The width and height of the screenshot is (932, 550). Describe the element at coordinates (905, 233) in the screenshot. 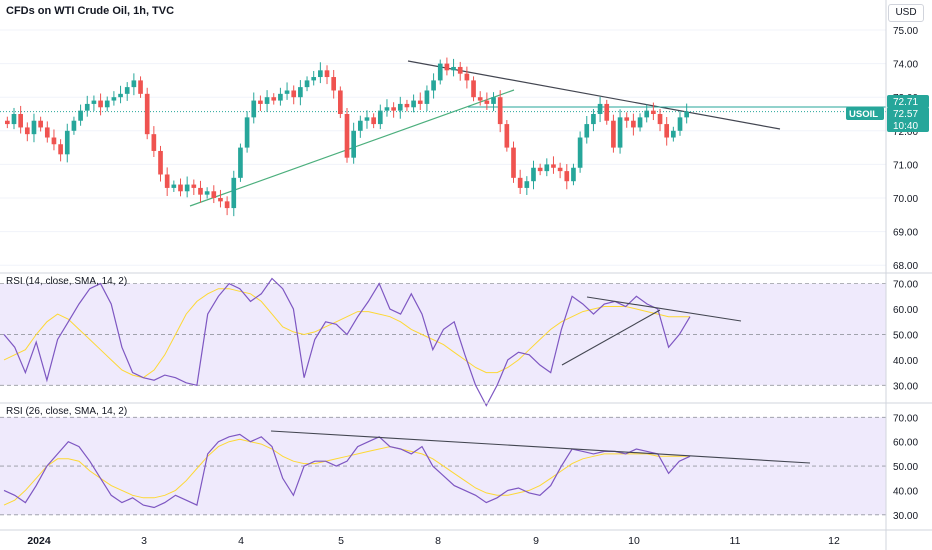

I see `price-tick-label: 69.00` at that location.